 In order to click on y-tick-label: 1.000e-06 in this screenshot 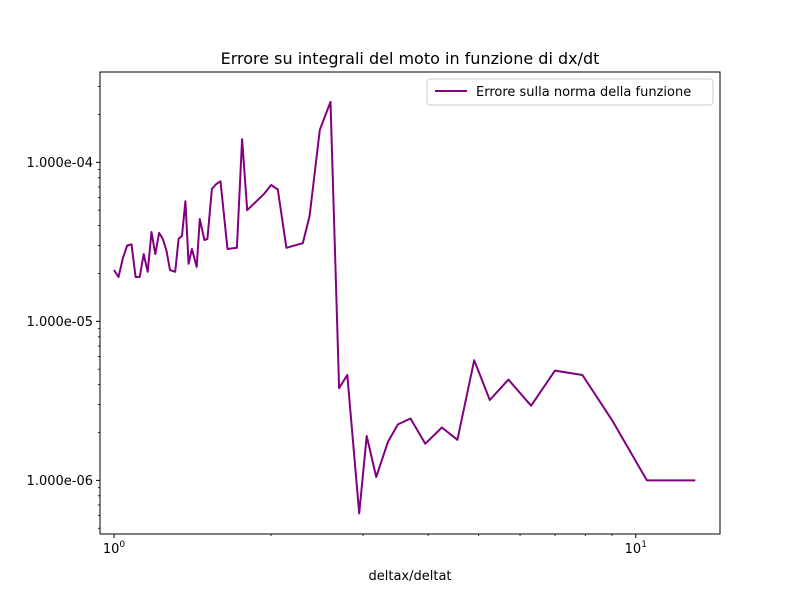, I will do `click(60, 481)`.